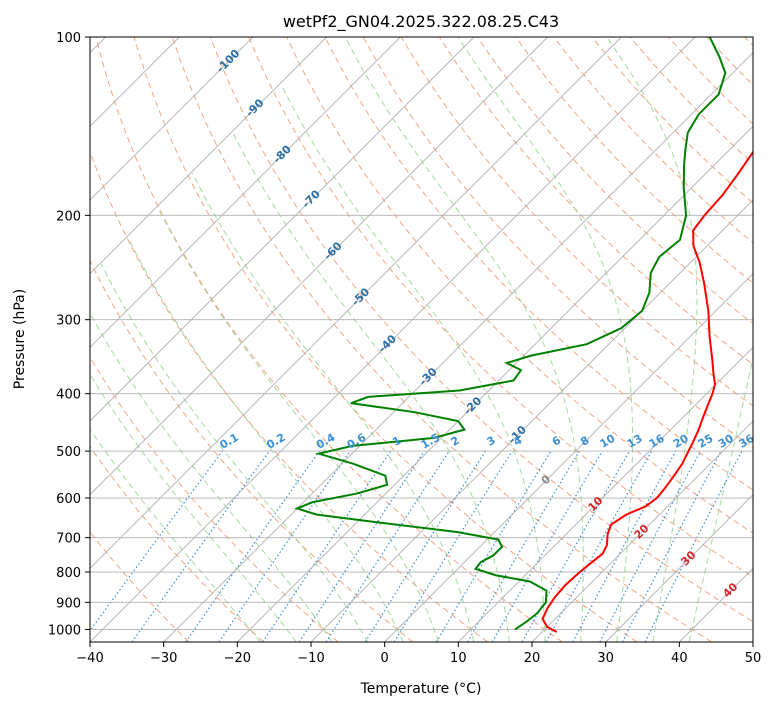 Image resolution: width=775 pixels, height=708 pixels. Describe the element at coordinates (89, 658) in the screenshot. I see `x-tick-label: −40` at that location.